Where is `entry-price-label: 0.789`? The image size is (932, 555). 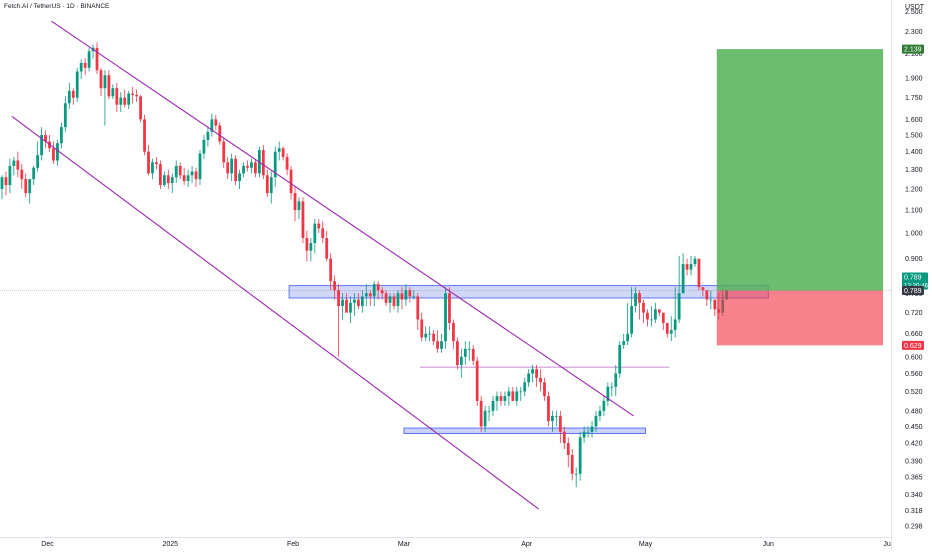
entry-price-label: 0.789 is located at coordinates (913, 291).